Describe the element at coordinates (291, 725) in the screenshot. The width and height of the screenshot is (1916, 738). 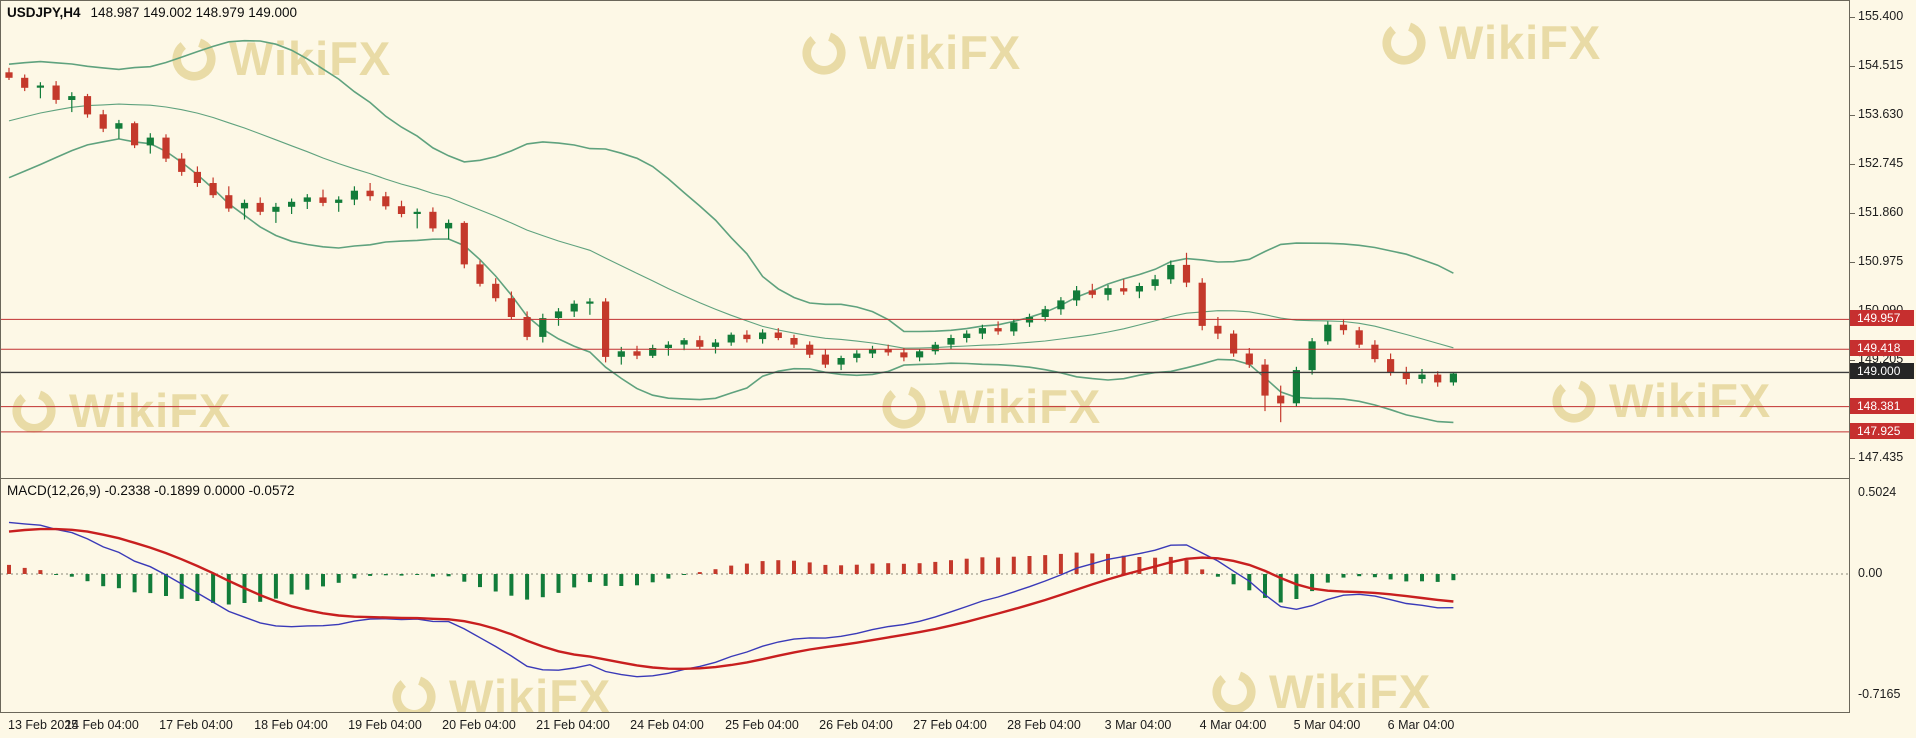
I see `time-label: 18 Feb 04:00` at that location.